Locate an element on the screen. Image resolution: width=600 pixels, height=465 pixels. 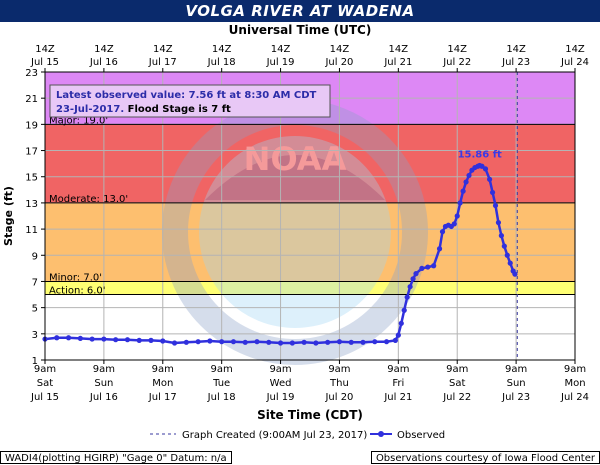
bottom-tick-label-date: Jul 21 is located at coordinates (397, 397).